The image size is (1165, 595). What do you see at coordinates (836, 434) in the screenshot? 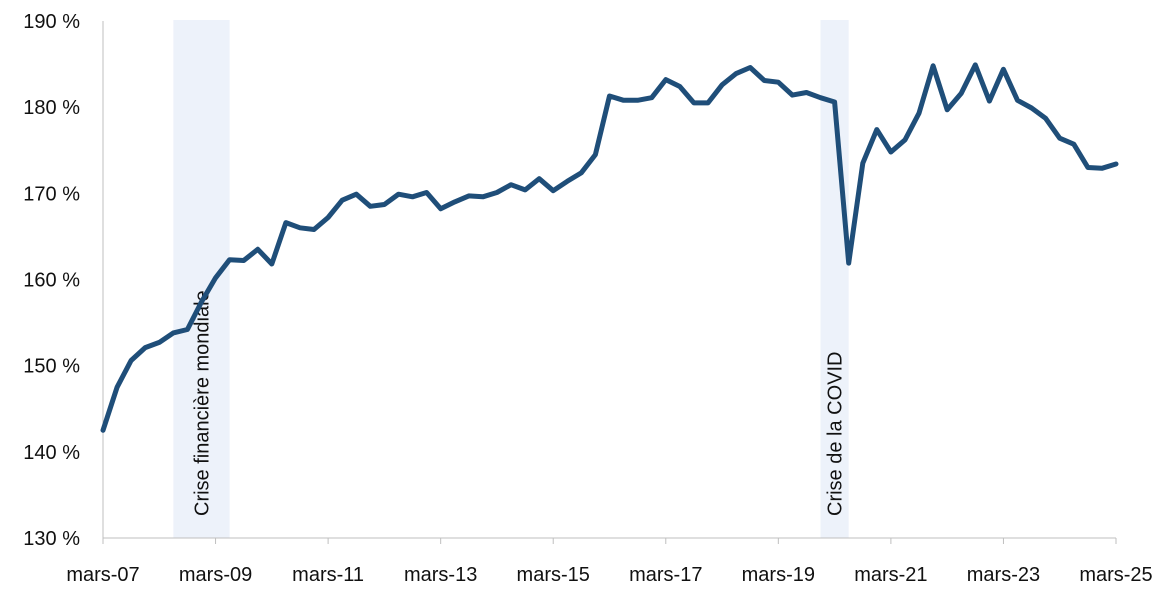
I see `crisis-band-label-1: Crise de la COVID` at bounding box center [836, 434].